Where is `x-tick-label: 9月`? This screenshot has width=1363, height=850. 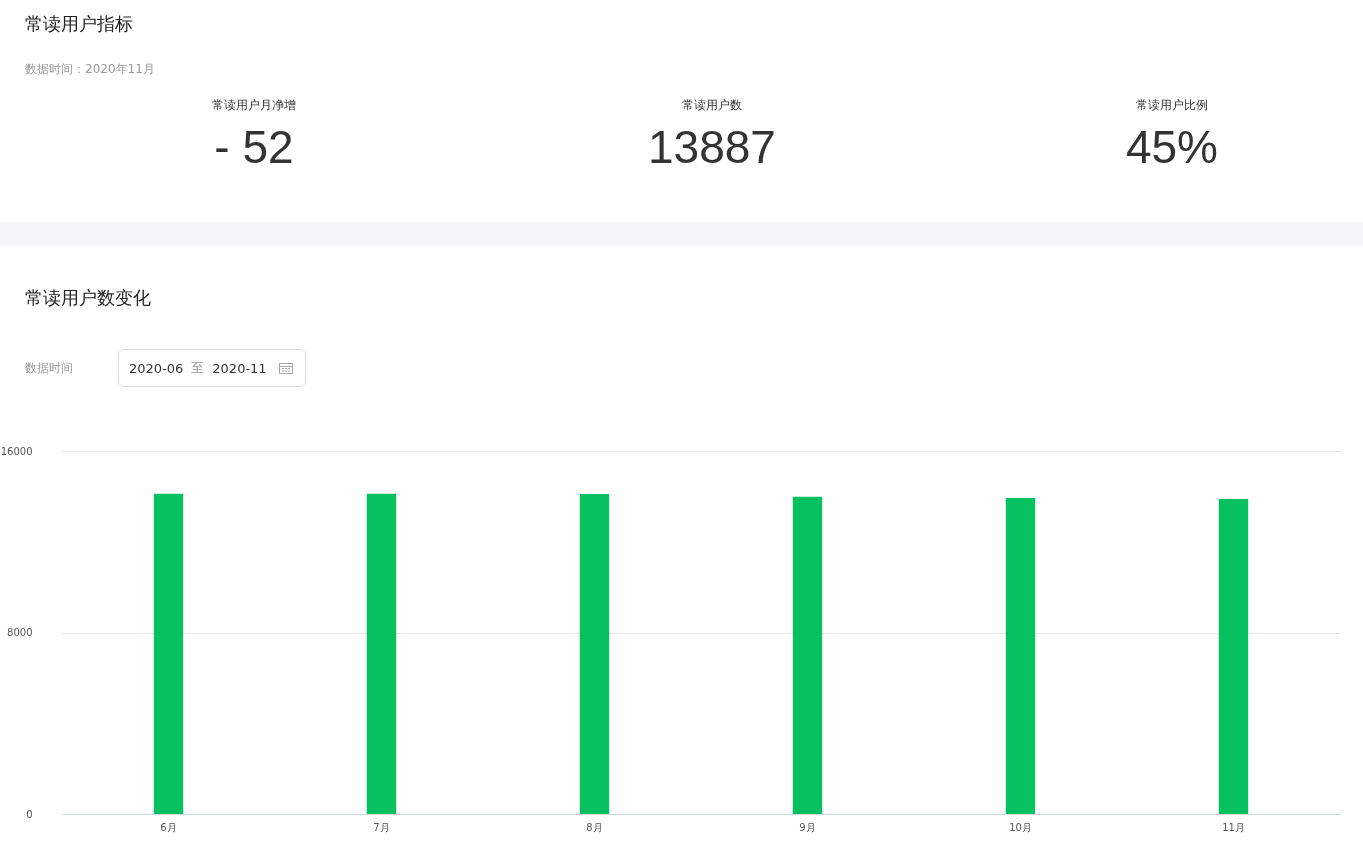
x-tick-label: 9月 is located at coordinates (807, 827).